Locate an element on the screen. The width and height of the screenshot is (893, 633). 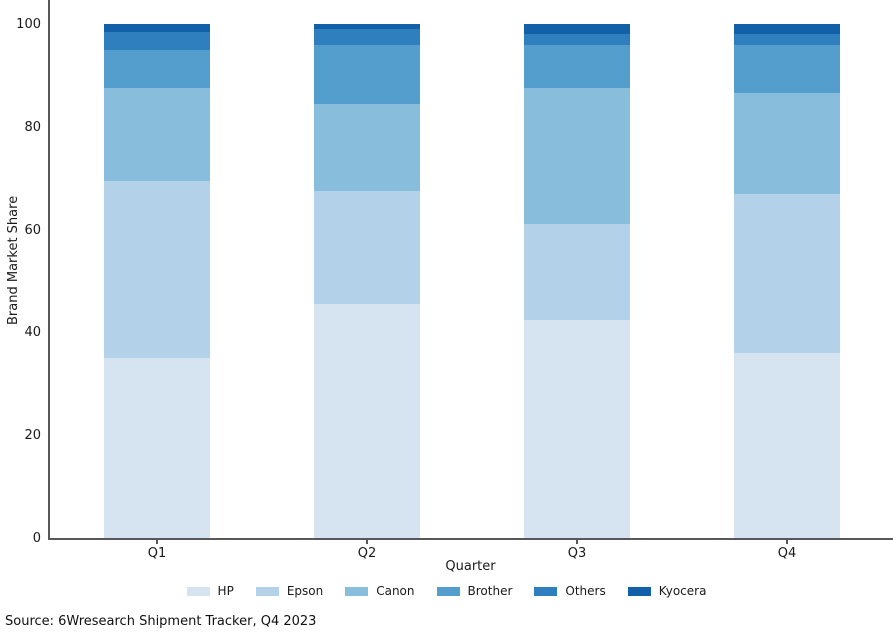
legend-item-kyocera: Kyocera is located at coordinates (667, 591).